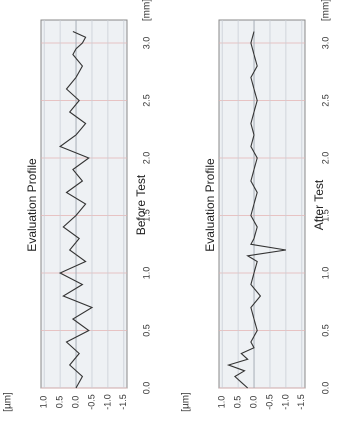 The image size is (358, 434). What do you see at coordinates (141, 204) in the screenshot?
I see `chart-caption: Before Test` at bounding box center [141, 204].